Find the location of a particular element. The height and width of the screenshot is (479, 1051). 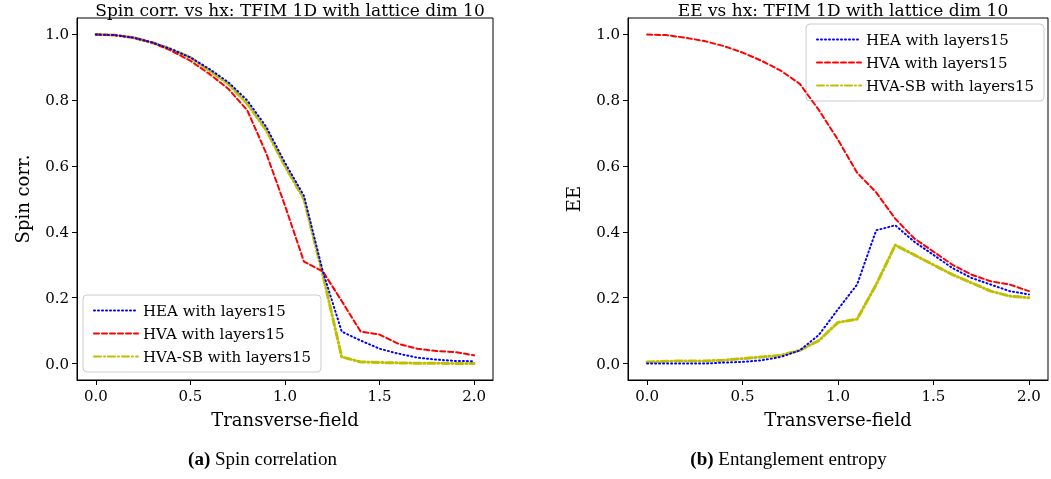

chart-title: EE vs hx: TFIM 1D with lattice dim 10 is located at coordinates (843, 10).